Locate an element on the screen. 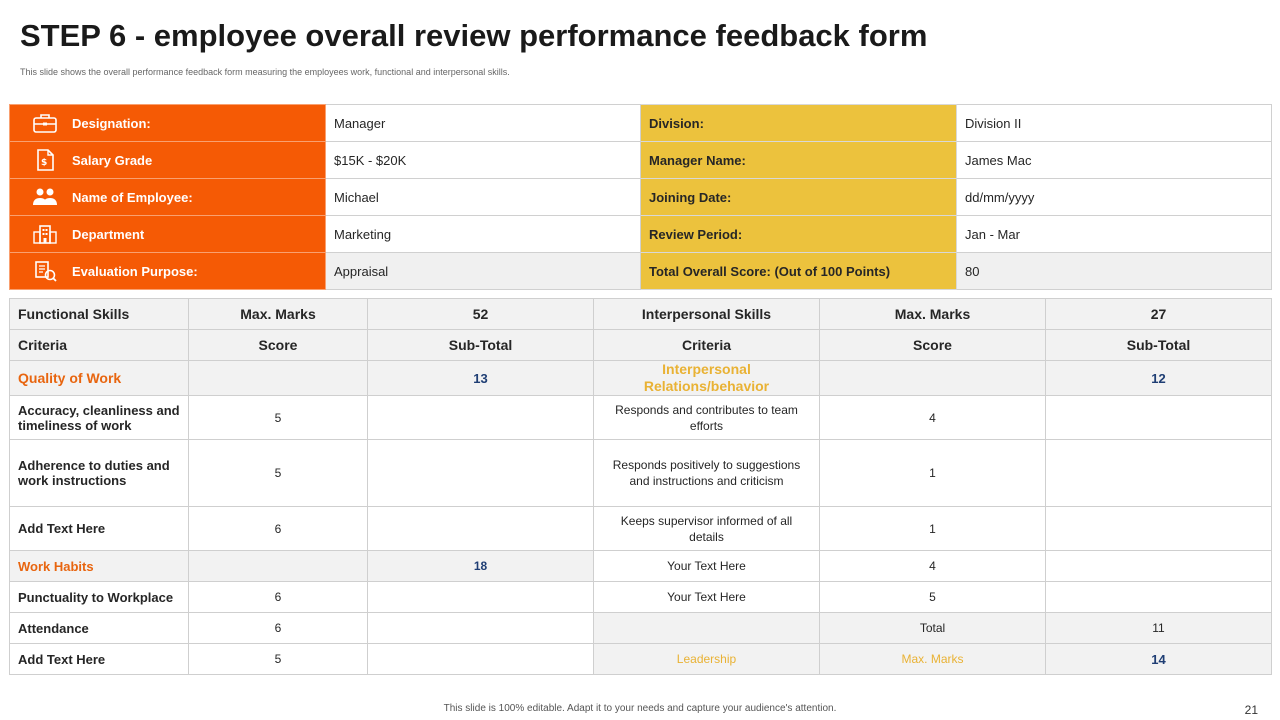 This screenshot has width=1280, height=720. ip-score-cell: 4 is located at coordinates (932, 566).